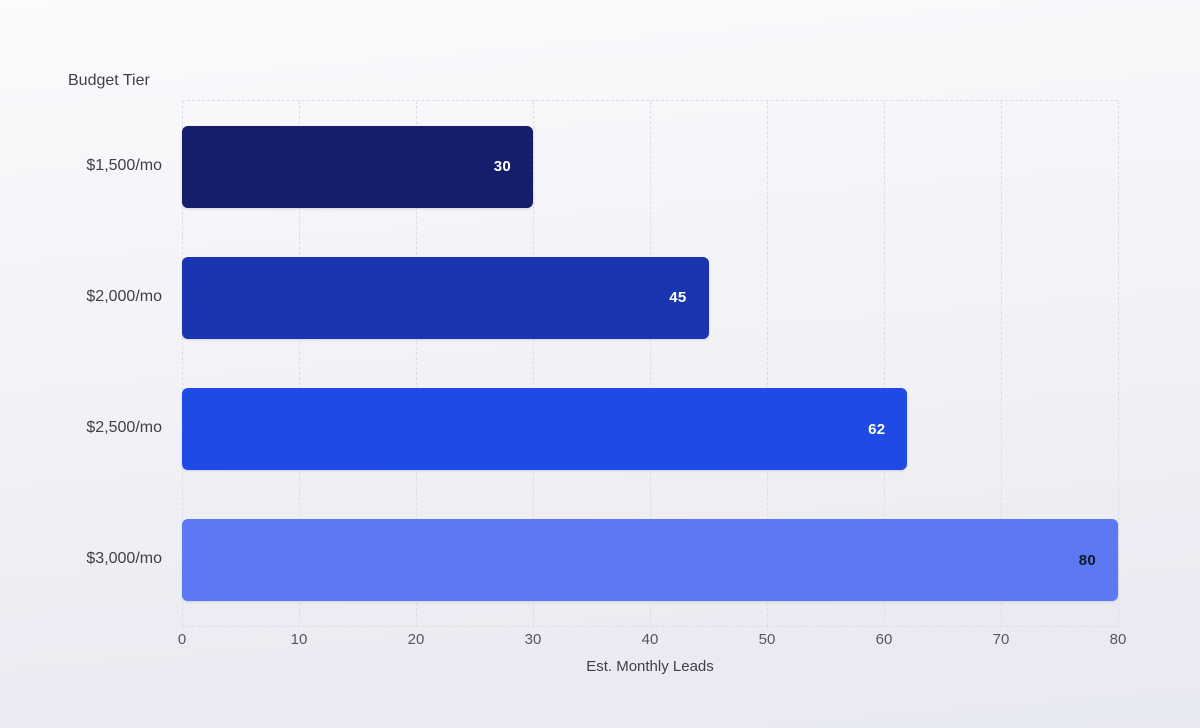  What do you see at coordinates (877, 429) in the screenshot?
I see `bar-value-label: 62` at bounding box center [877, 429].